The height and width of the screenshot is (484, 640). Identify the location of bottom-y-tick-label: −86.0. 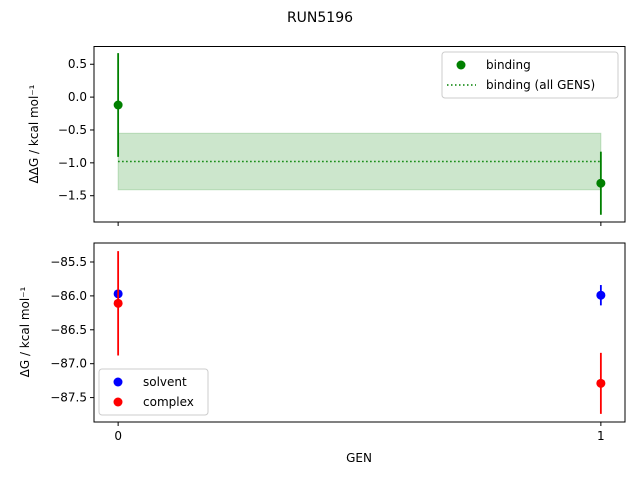
(68, 296).